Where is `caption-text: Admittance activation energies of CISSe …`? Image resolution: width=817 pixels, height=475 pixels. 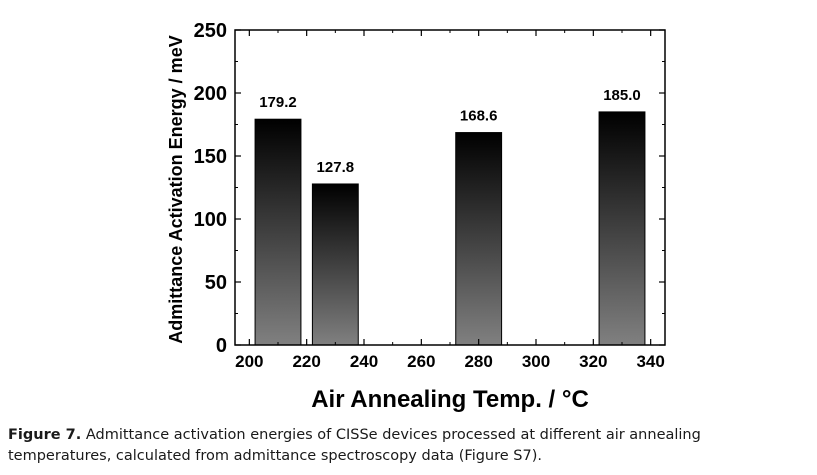 caption-text: Admittance activation energies of CISSe … is located at coordinates (354, 445).